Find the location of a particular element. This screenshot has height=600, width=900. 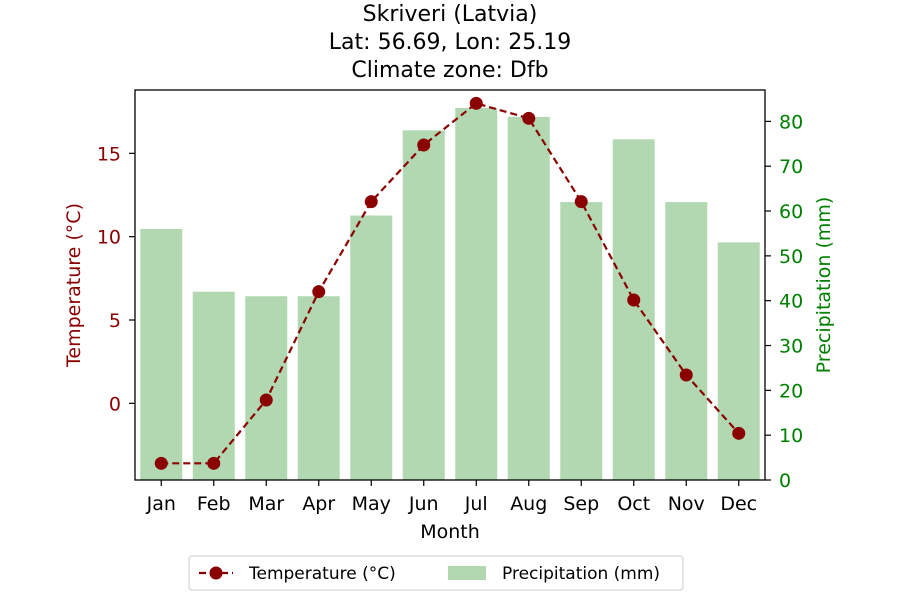

right-y-tick-label: 20 is located at coordinates (791, 391).